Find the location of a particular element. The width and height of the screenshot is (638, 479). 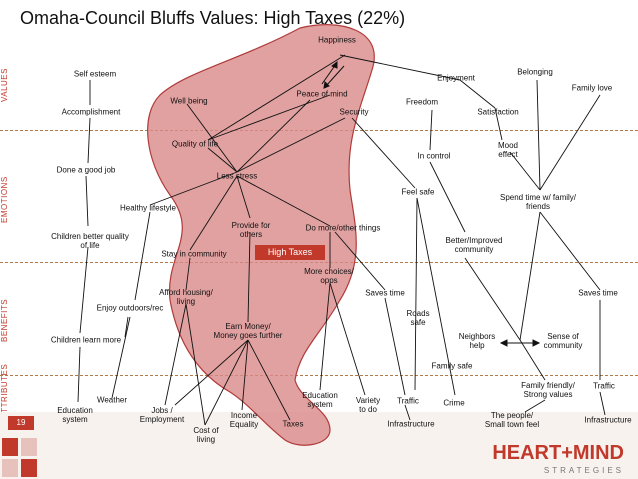

node-income-equality: Income Equality is located at coordinates (244, 420).